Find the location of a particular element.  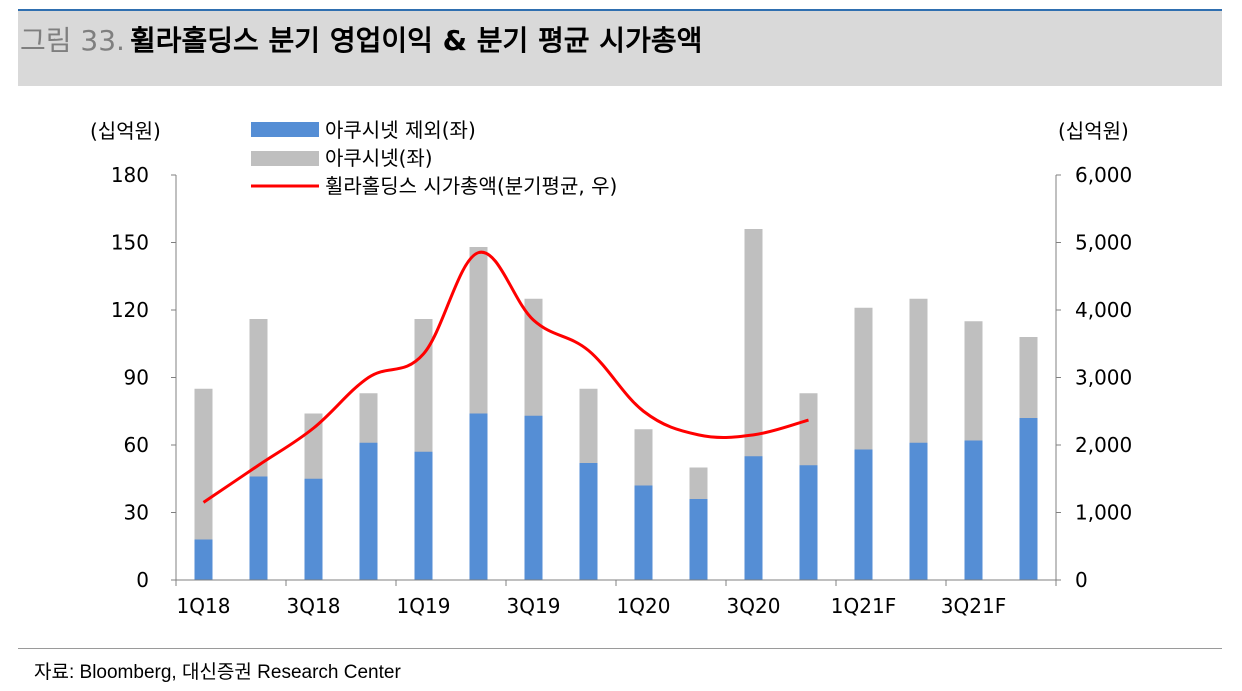

bar-excl-4Q20 is located at coordinates (808, 522).